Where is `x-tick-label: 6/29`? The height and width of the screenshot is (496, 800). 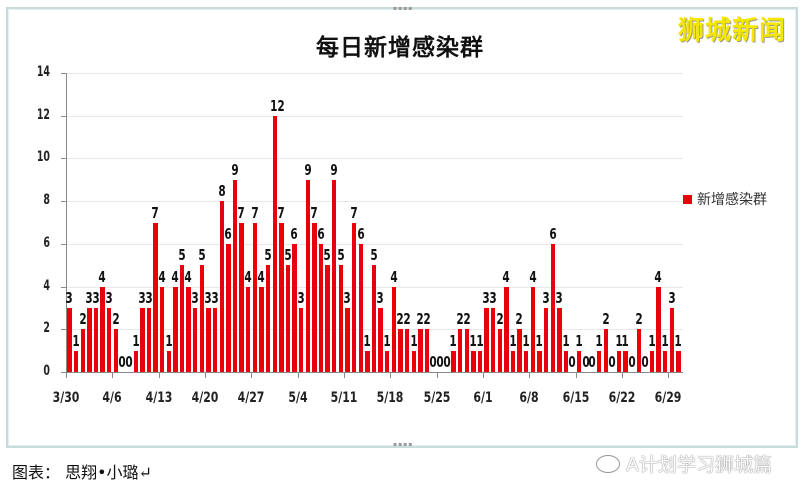 x-tick-label: 6/29 is located at coordinates (668, 398).